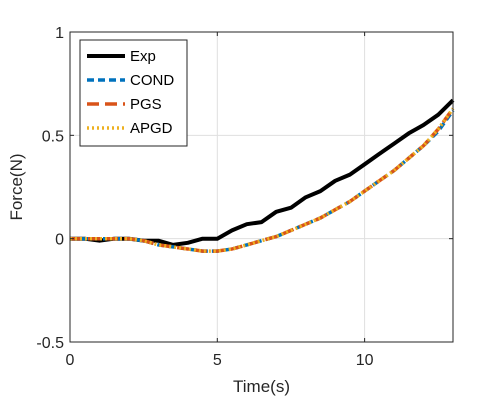 The height and width of the screenshot is (400, 500). What do you see at coordinates (53, 136) in the screenshot?
I see `y-tick-label: 0.5` at bounding box center [53, 136].